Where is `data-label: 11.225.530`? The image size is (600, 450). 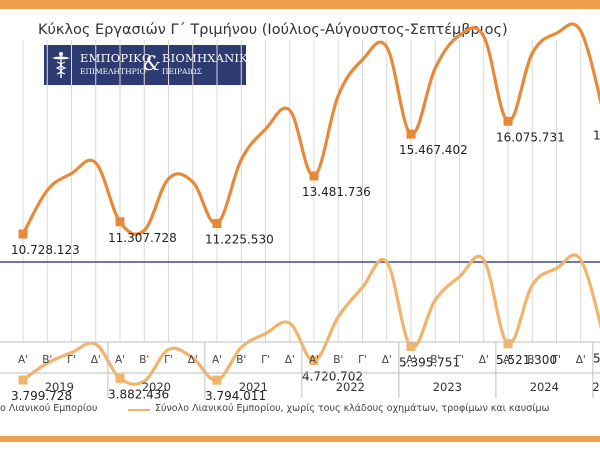 data-label: 11.225.530 is located at coordinates (239, 240).